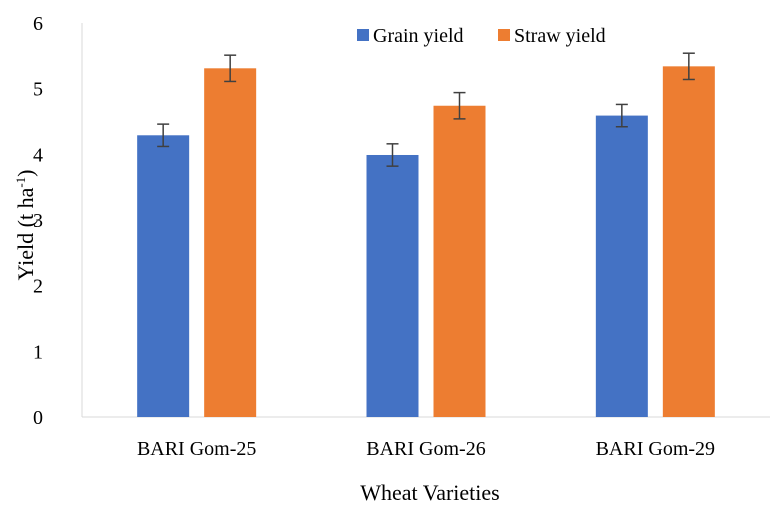 The image size is (776, 514). Describe the element at coordinates (38, 24) in the screenshot. I see `y-tick-label: 6` at that location.